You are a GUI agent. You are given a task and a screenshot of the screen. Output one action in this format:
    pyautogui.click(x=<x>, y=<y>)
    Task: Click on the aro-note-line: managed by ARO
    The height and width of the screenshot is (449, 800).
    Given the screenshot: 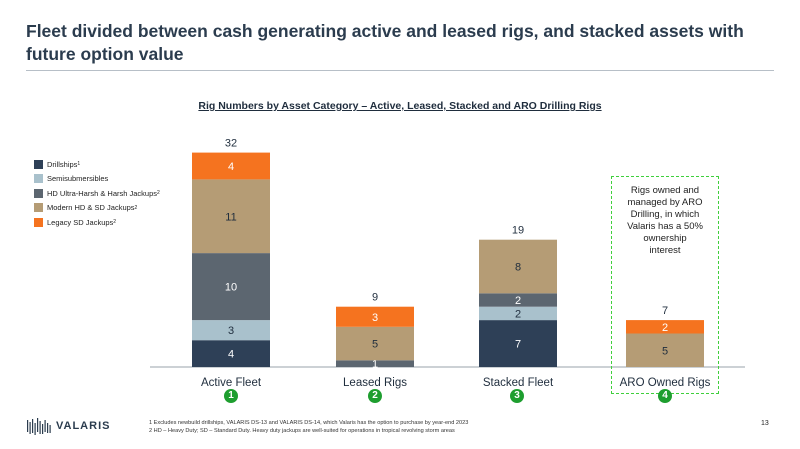 What is the action you would take?
    pyautogui.click(x=665, y=202)
    